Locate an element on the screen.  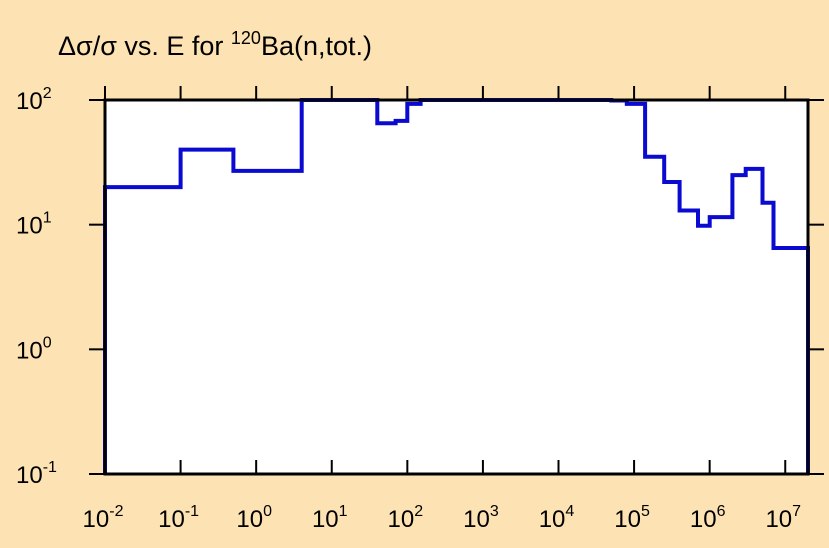
y-tick-label: 10² is located at coordinates (34, 100).